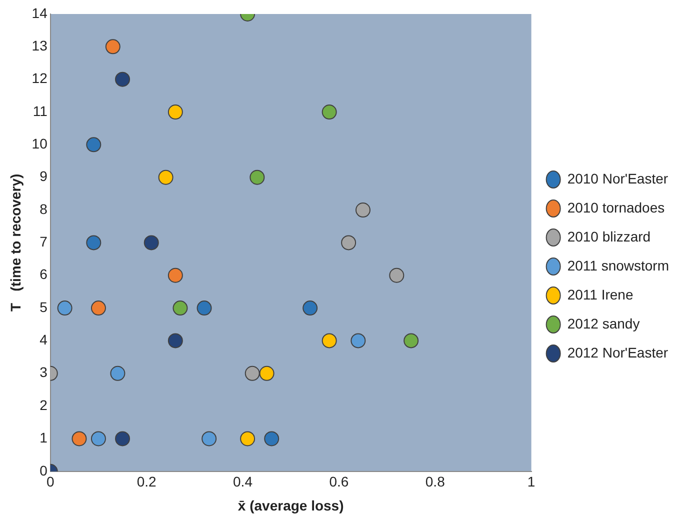  Describe the element at coordinates (40, 144) in the screenshot. I see `y-tick-label: 10` at that location.